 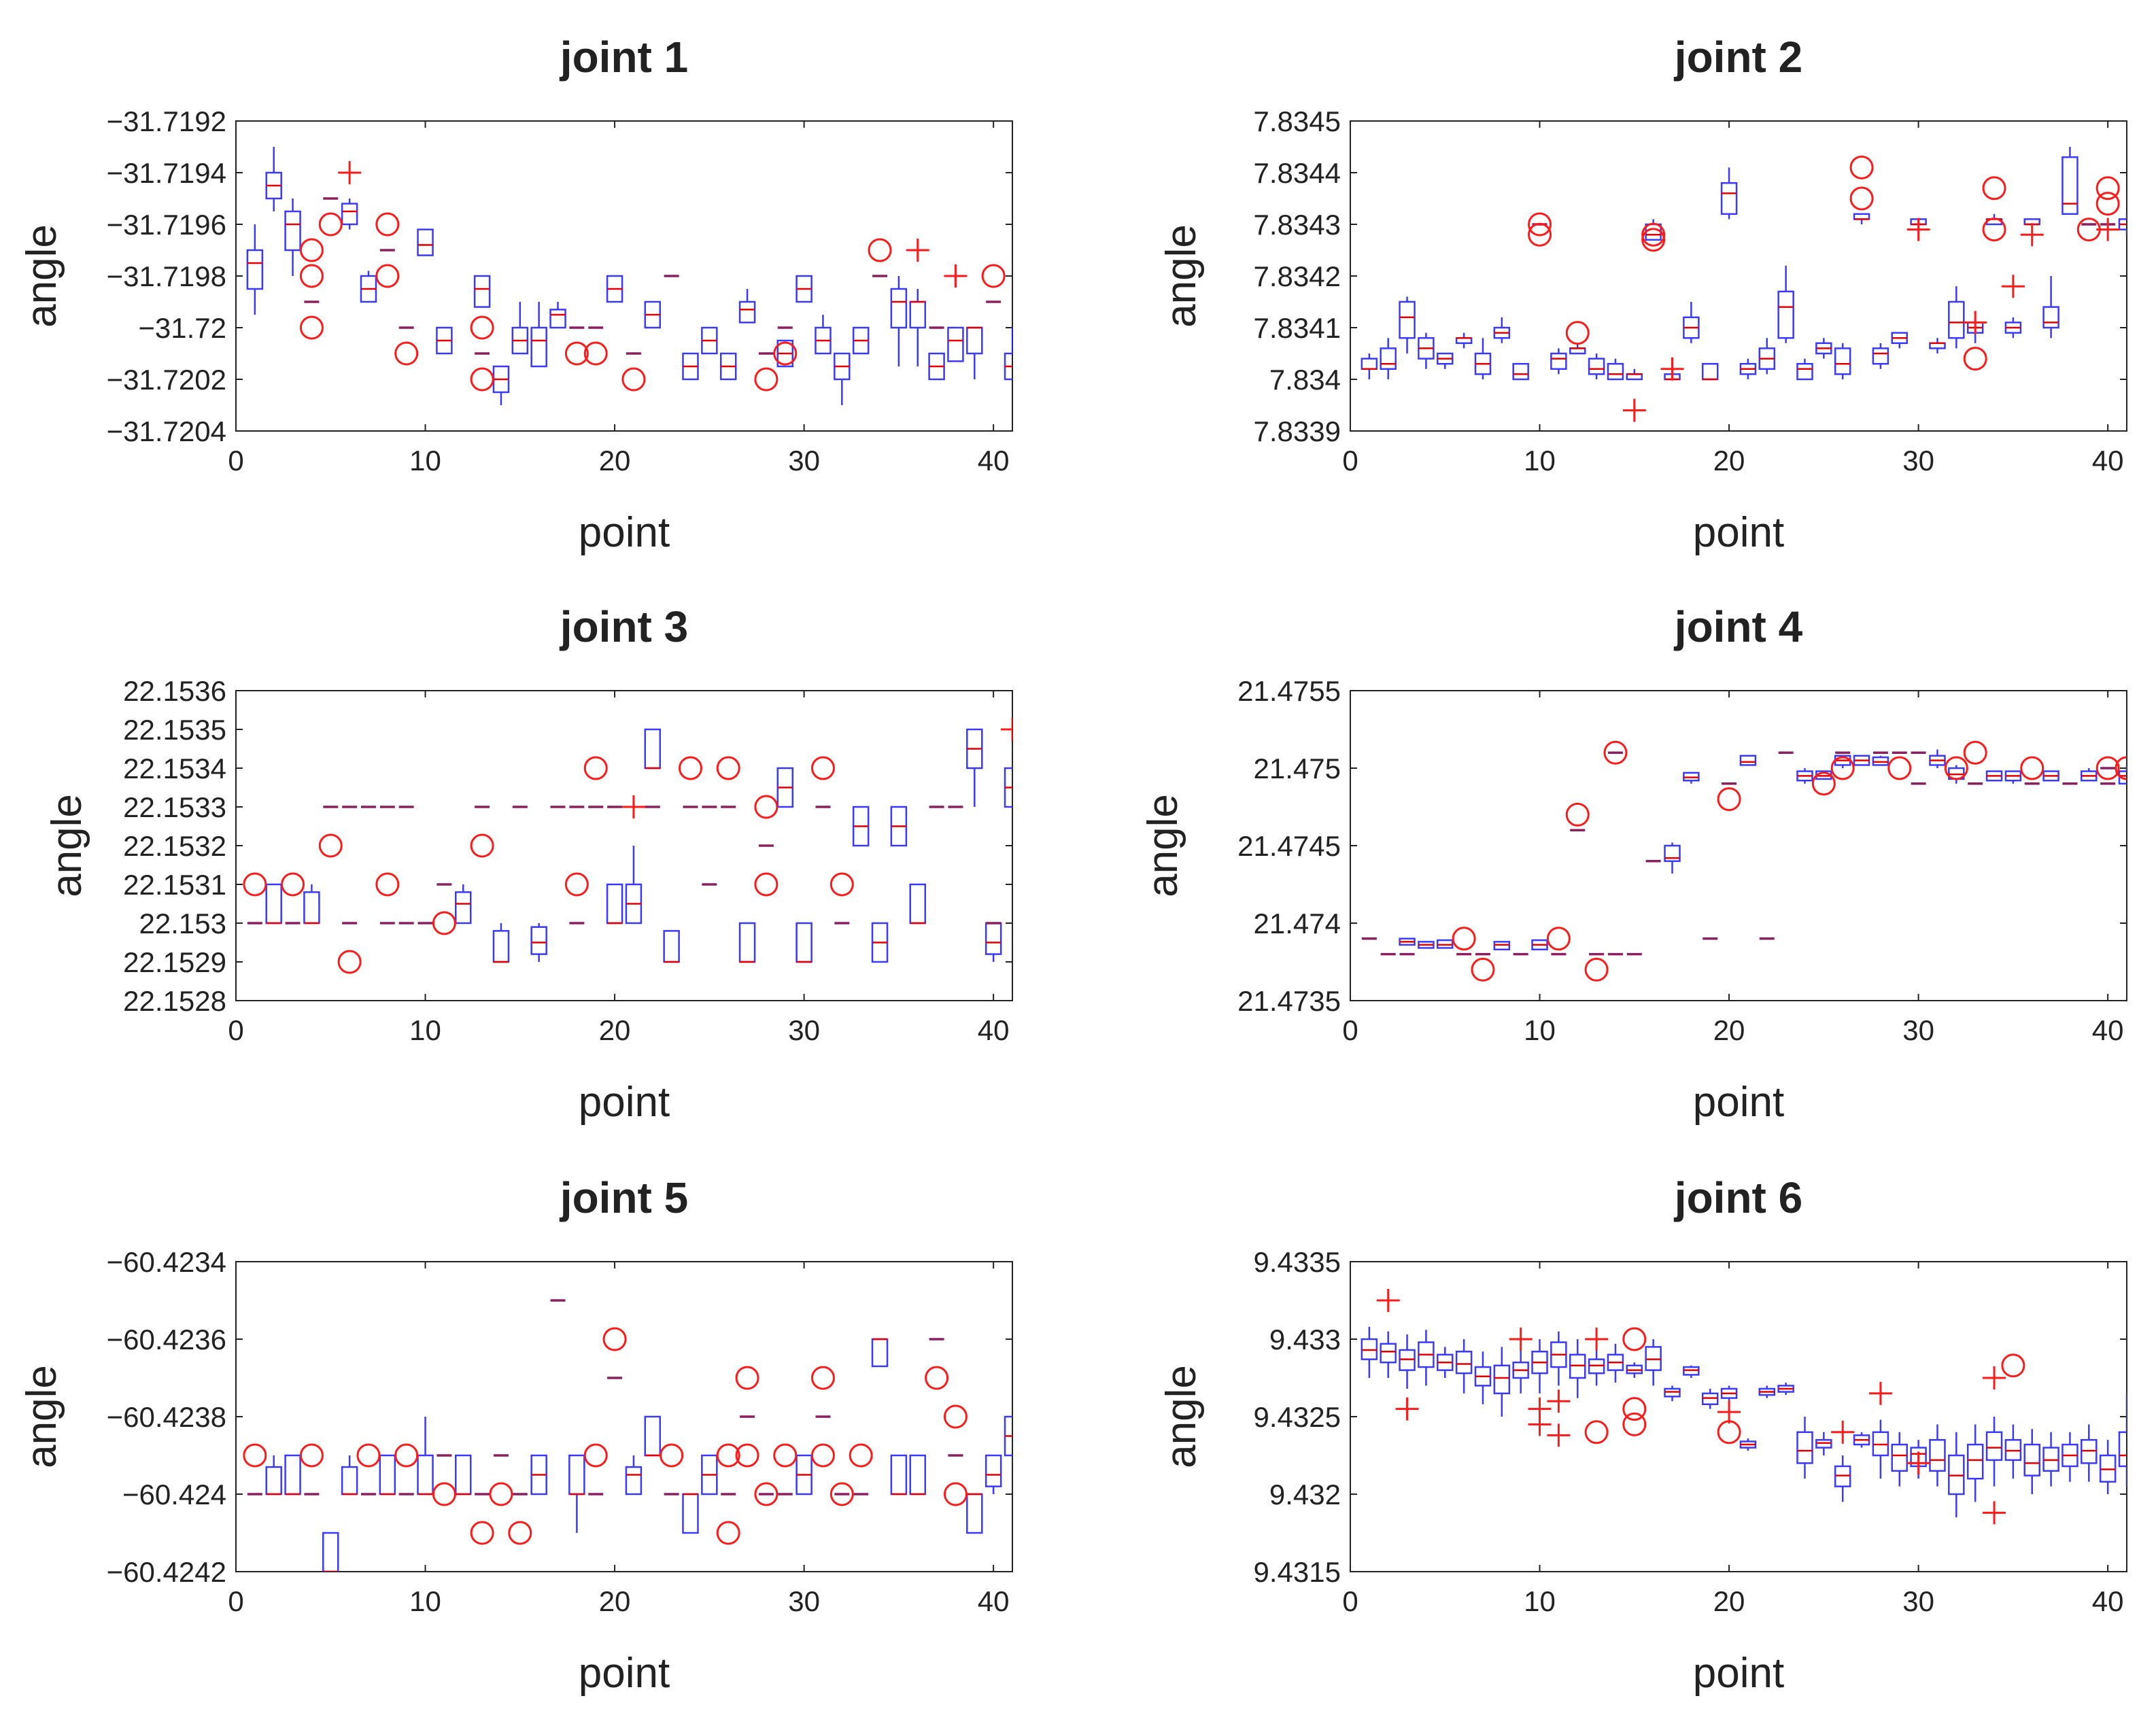 What do you see at coordinates (41, 1416) in the screenshot?
I see `y-axis-label: angle` at bounding box center [41, 1416].